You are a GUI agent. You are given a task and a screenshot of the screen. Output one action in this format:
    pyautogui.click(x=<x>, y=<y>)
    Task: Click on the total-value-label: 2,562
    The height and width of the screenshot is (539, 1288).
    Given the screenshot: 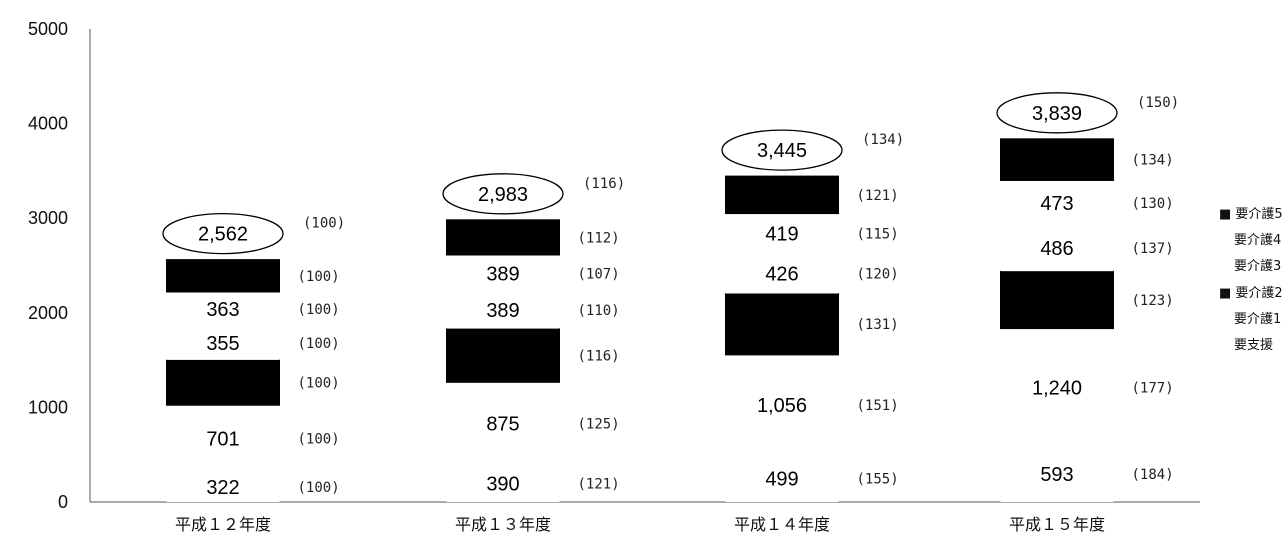 What is the action you would take?
    pyautogui.click(x=223, y=235)
    